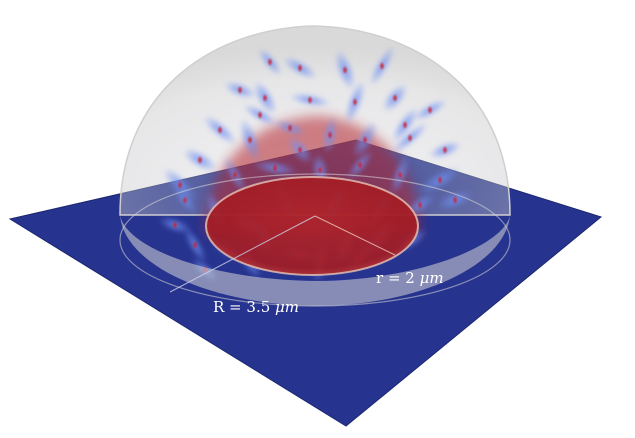  I want to click on outer-radius-prefix: R = 3.5, so click(244, 307).